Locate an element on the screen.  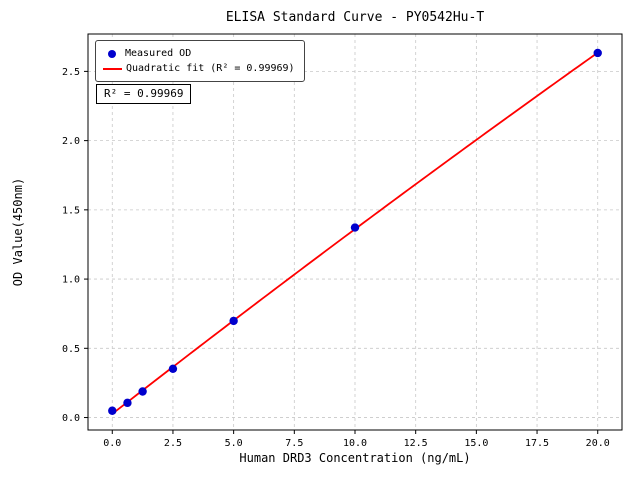
legend-entry-quadratic-fit: Quadratic fit (R² = 0.99969) is located at coordinates (199, 68).